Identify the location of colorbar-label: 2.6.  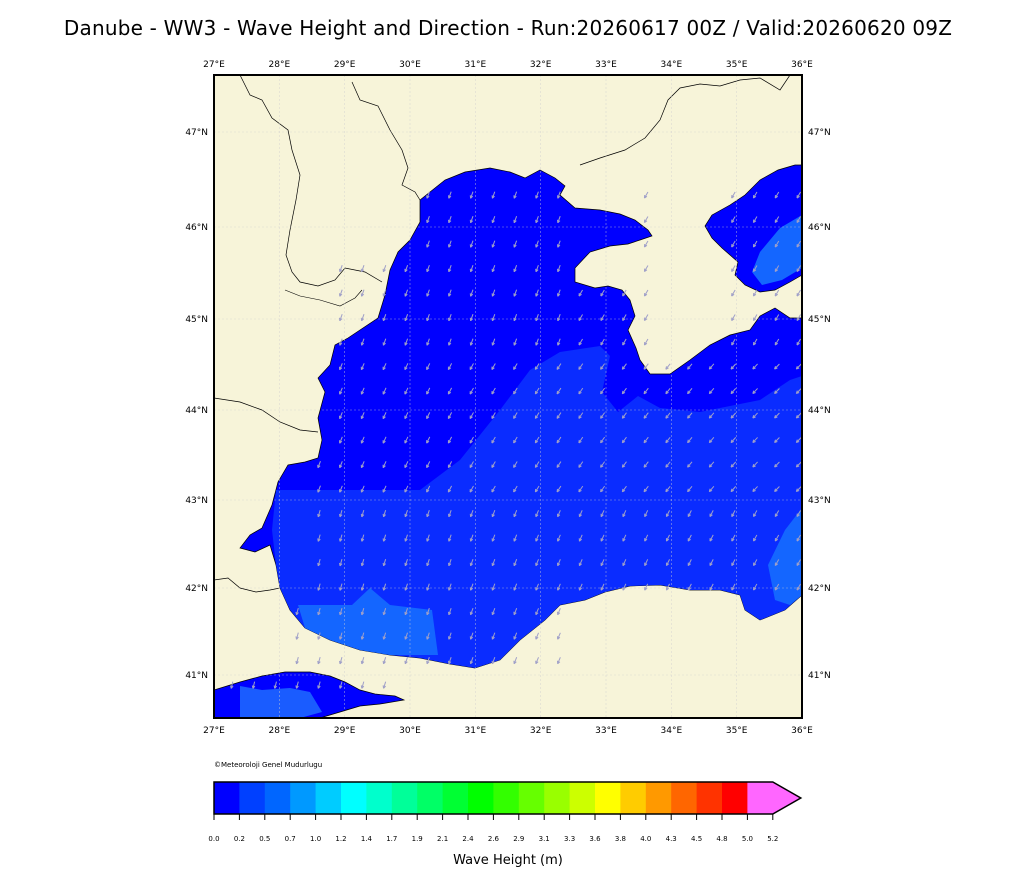
(494, 839).